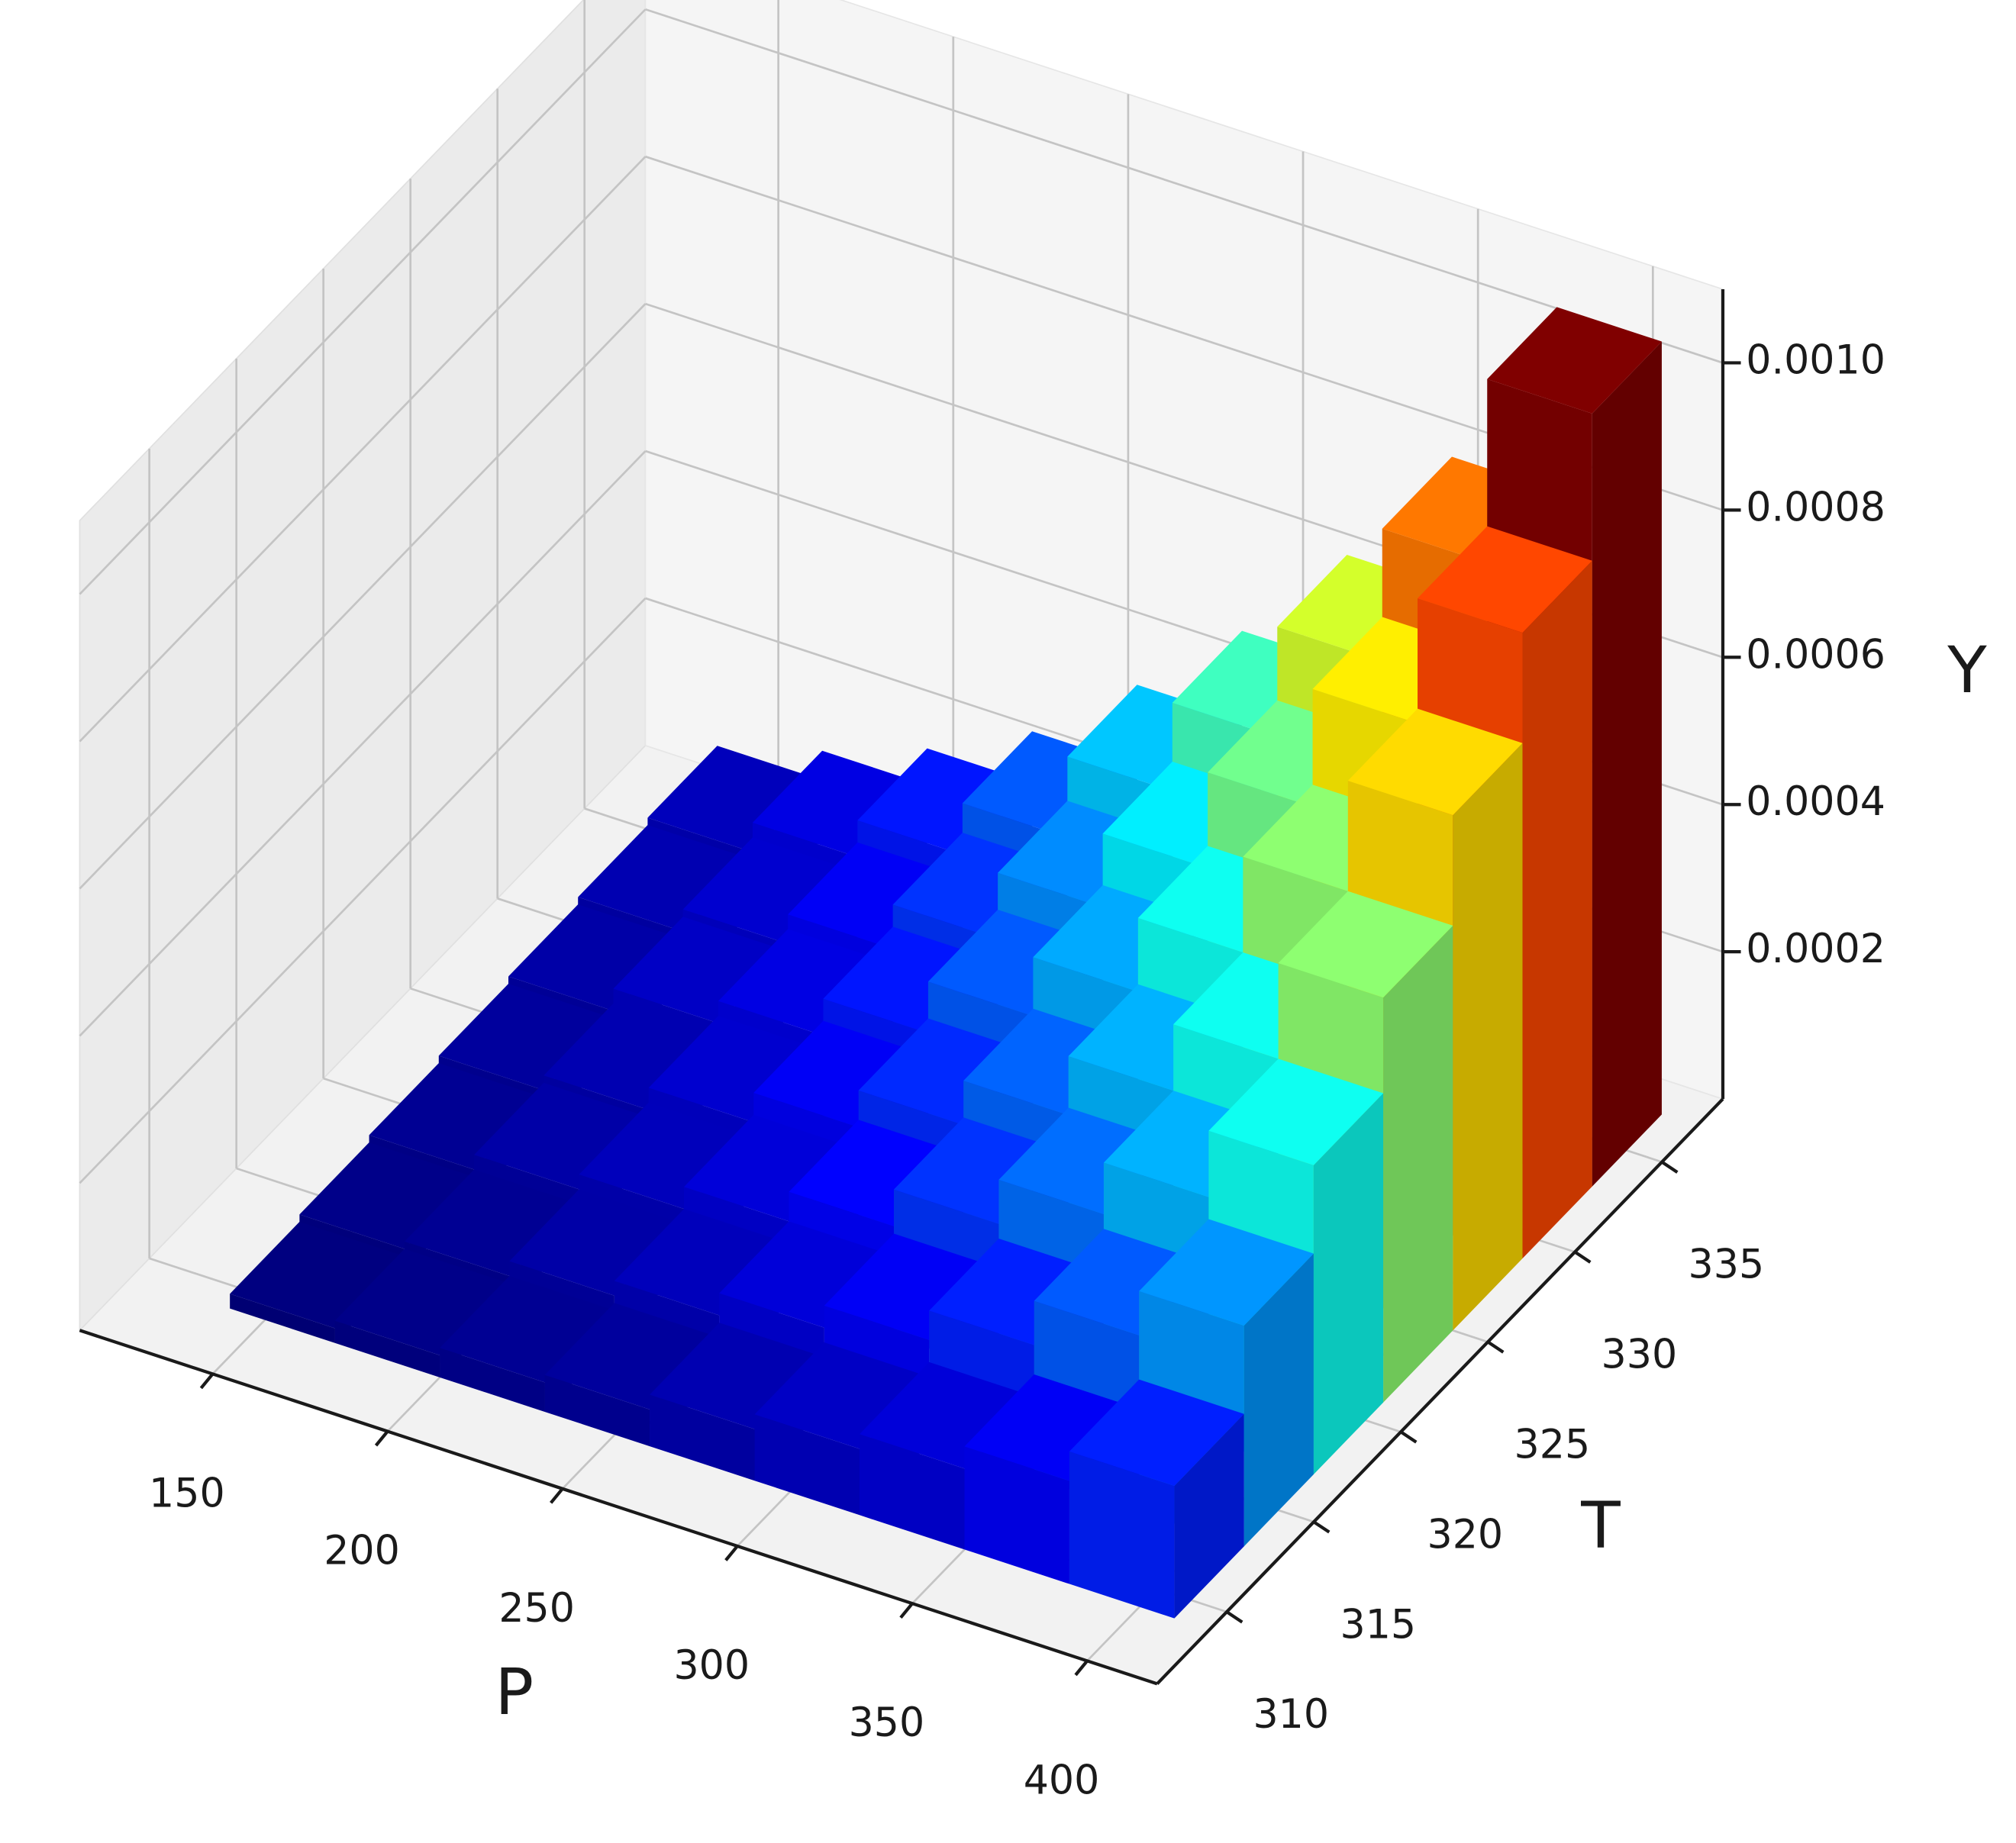  I want to click on z-tick-label: 0.0004, so click(1815, 802).